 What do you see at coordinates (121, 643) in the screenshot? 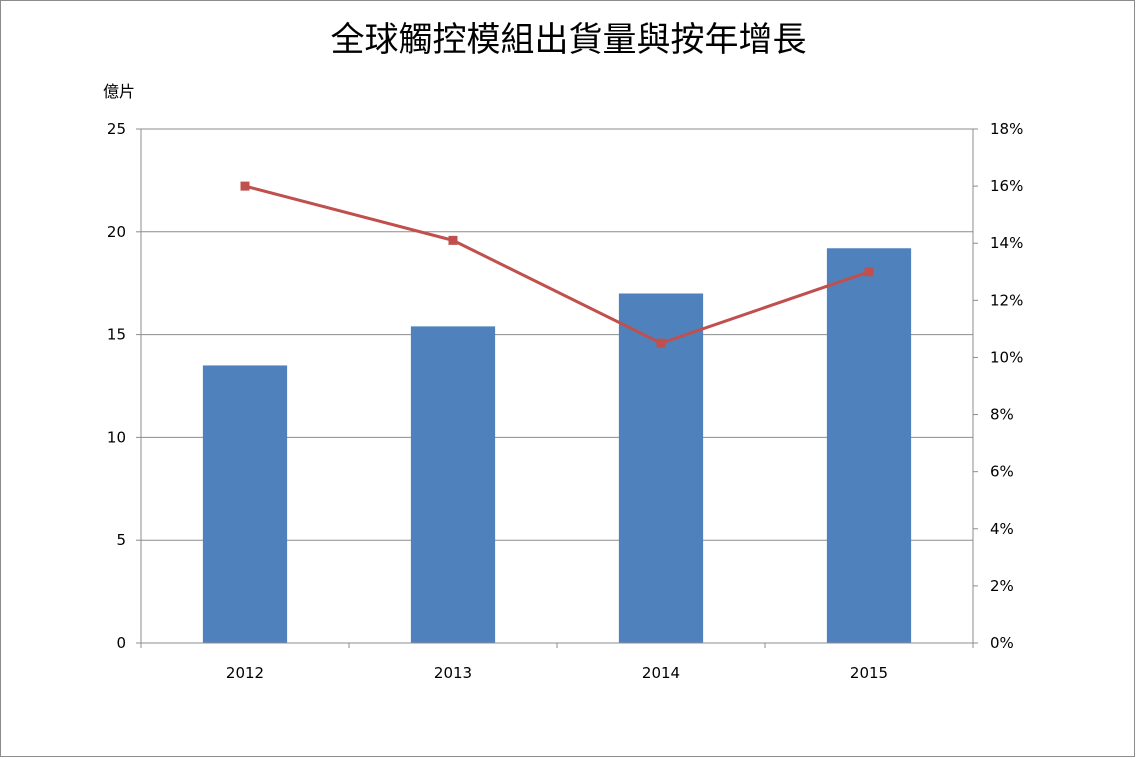
I see `left-axis-tick-label: 0` at bounding box center [121, 643].